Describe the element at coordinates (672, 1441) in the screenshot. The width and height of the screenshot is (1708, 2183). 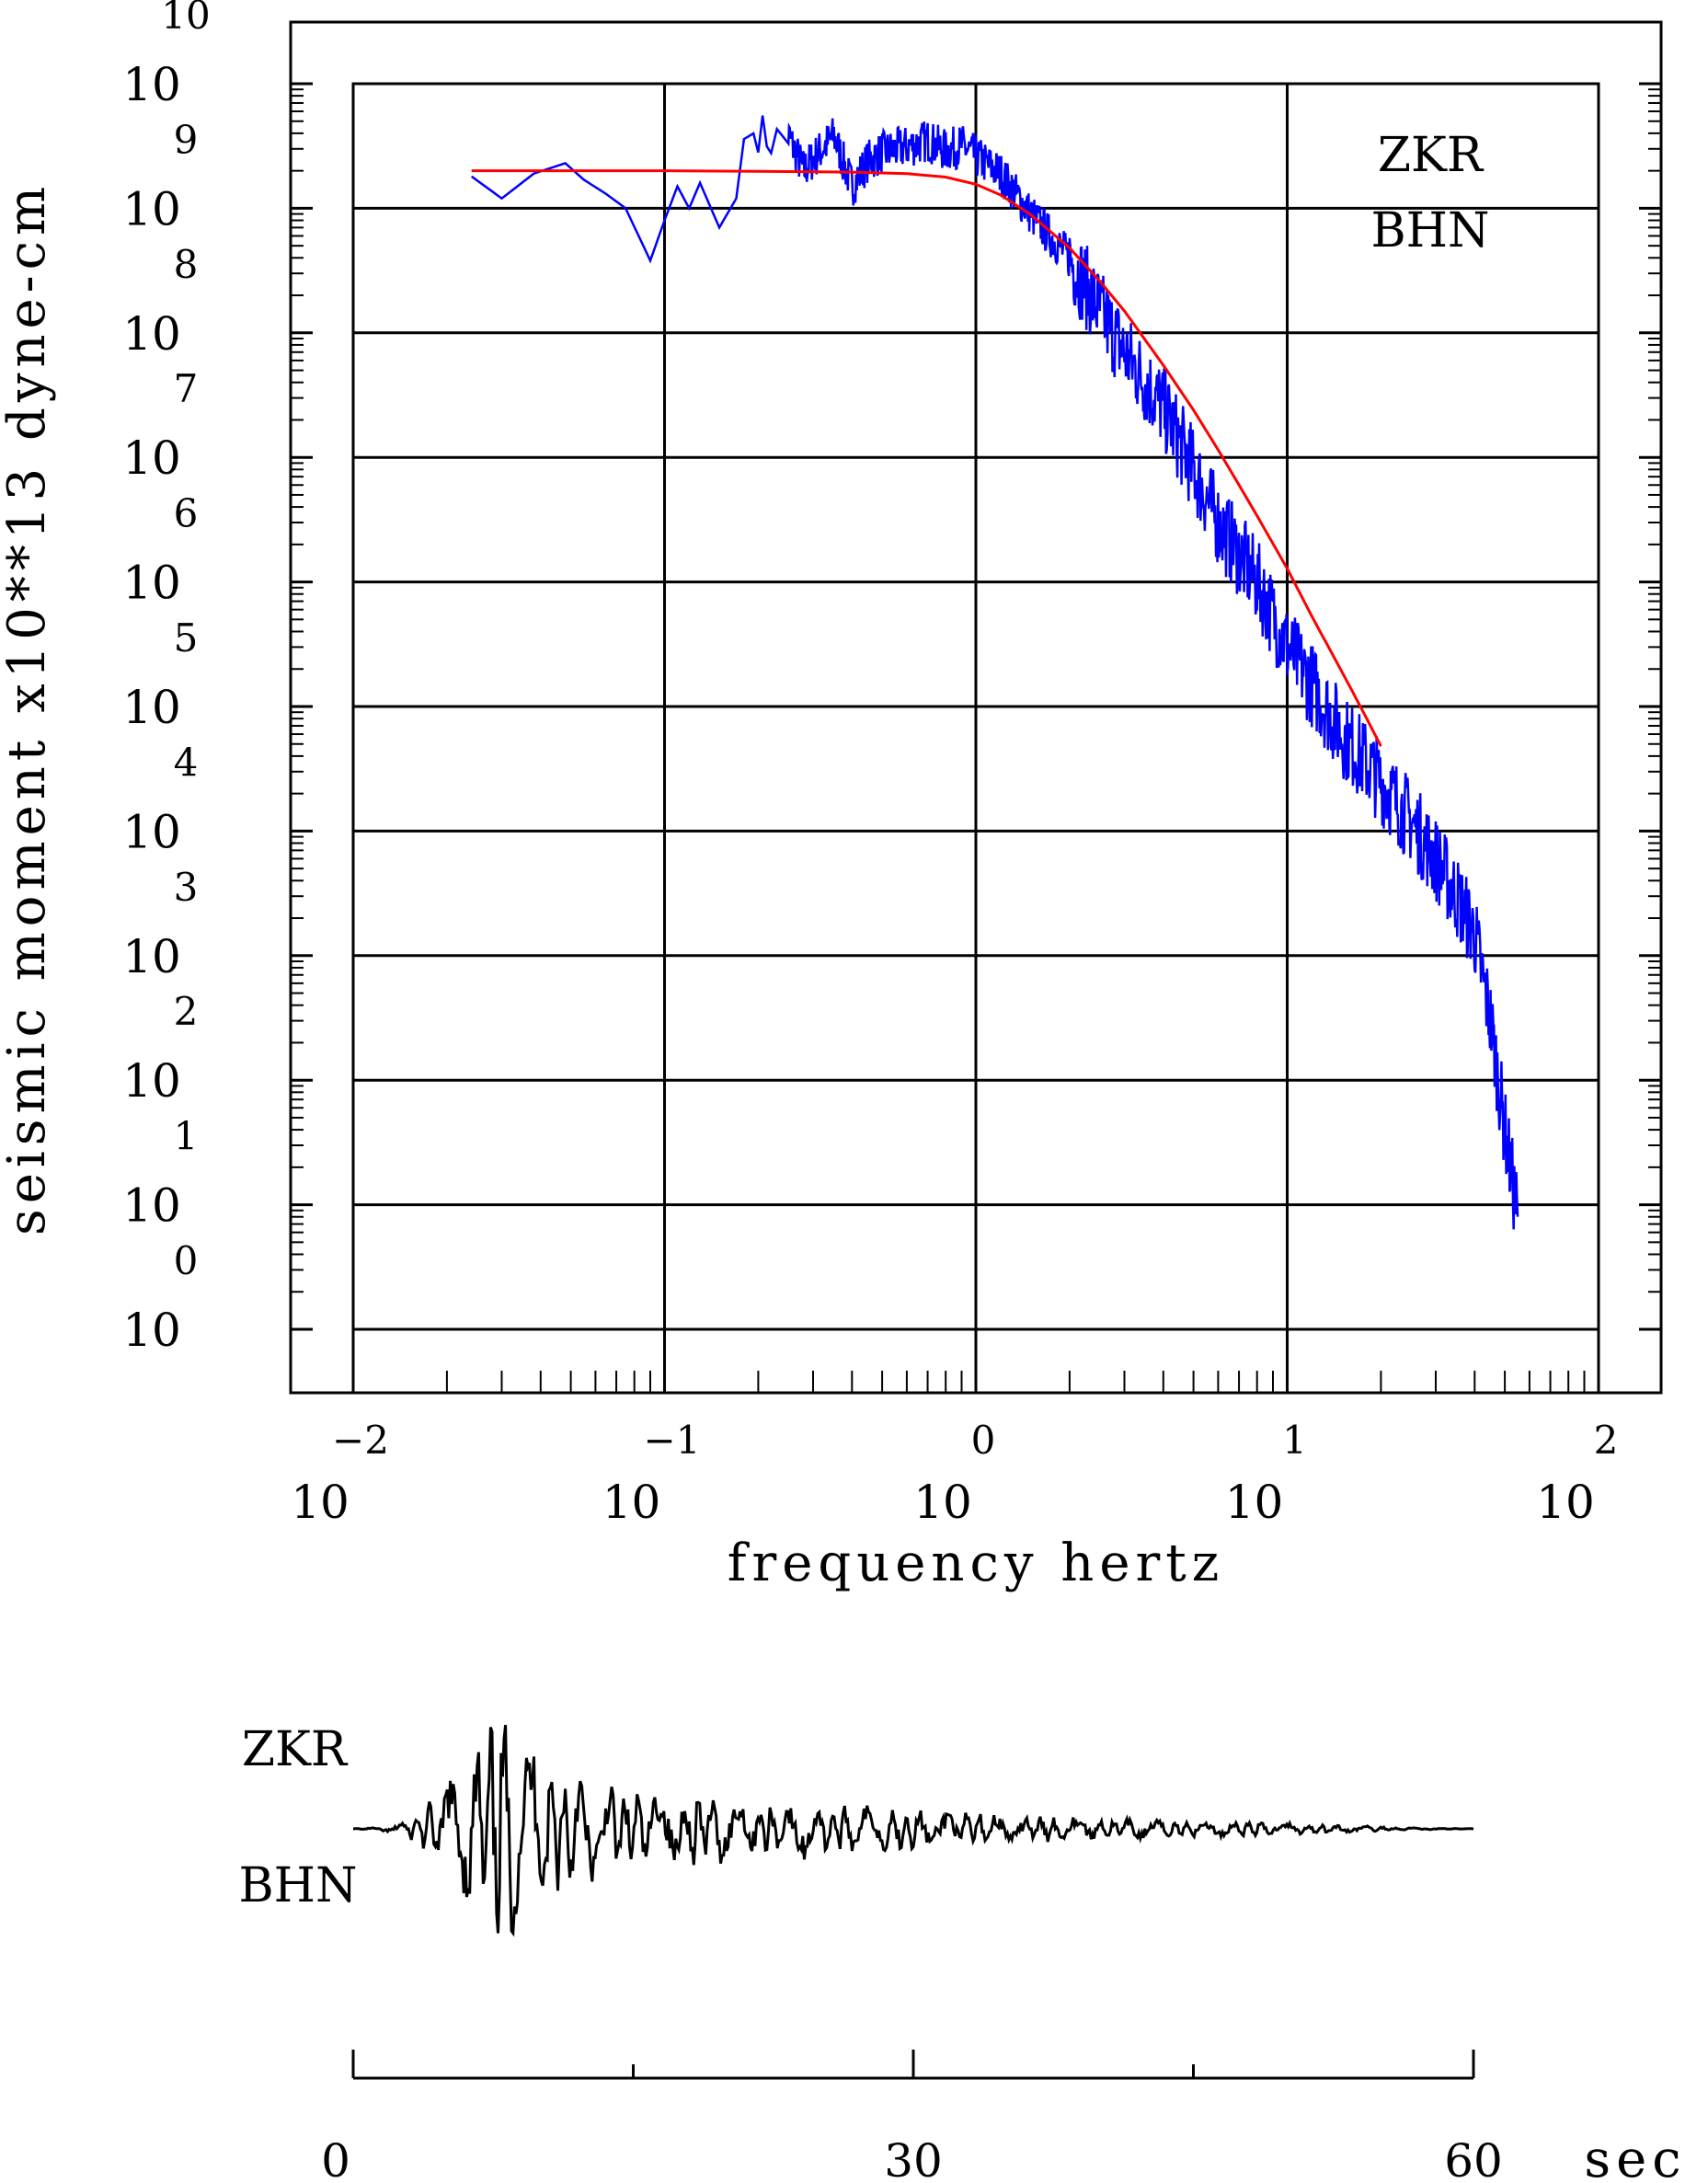
I see `x-tick-exponent: −1` at that location.